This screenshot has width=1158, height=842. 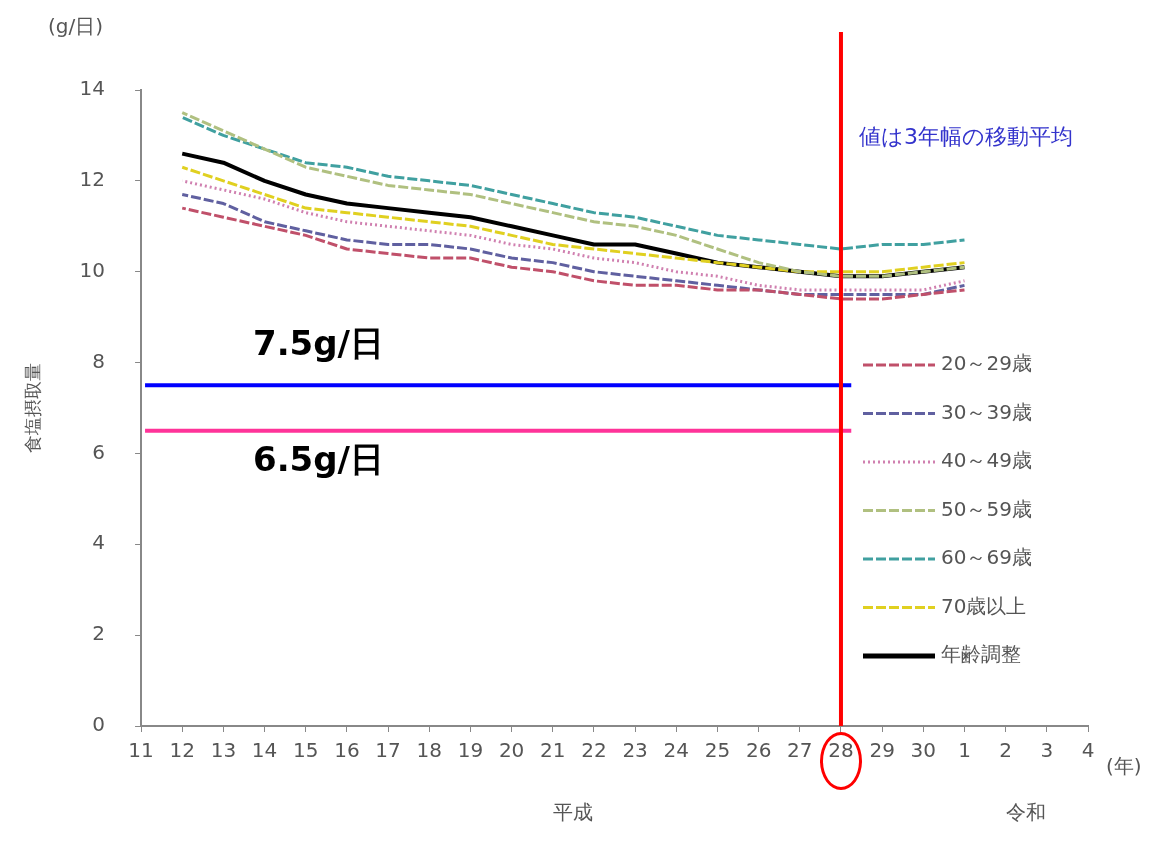 I want to click on x-tick-label: 16, so click(x=347, y=750).